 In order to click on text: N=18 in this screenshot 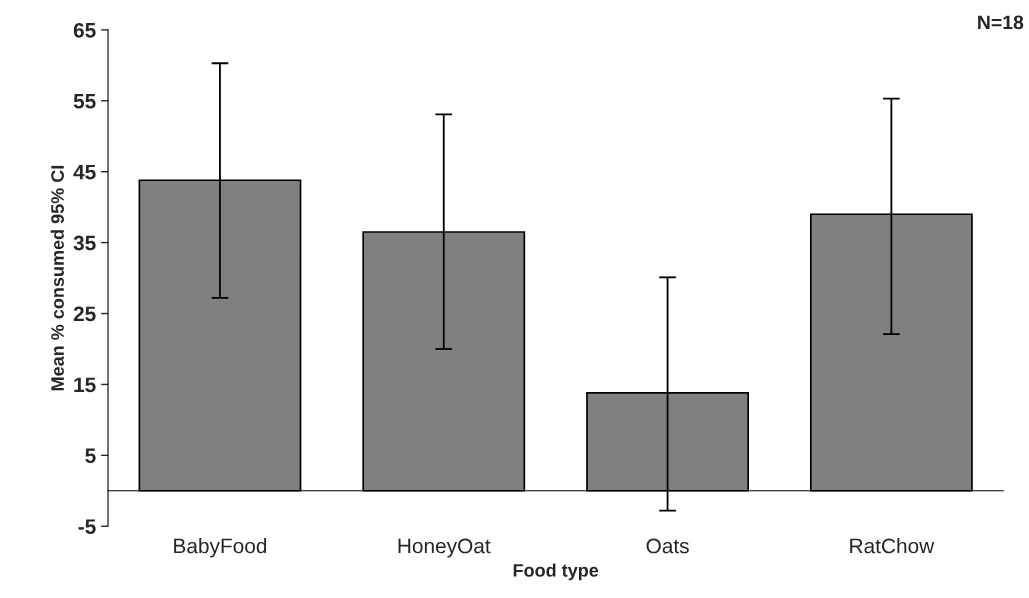, I will do `click(1001, 22)`.